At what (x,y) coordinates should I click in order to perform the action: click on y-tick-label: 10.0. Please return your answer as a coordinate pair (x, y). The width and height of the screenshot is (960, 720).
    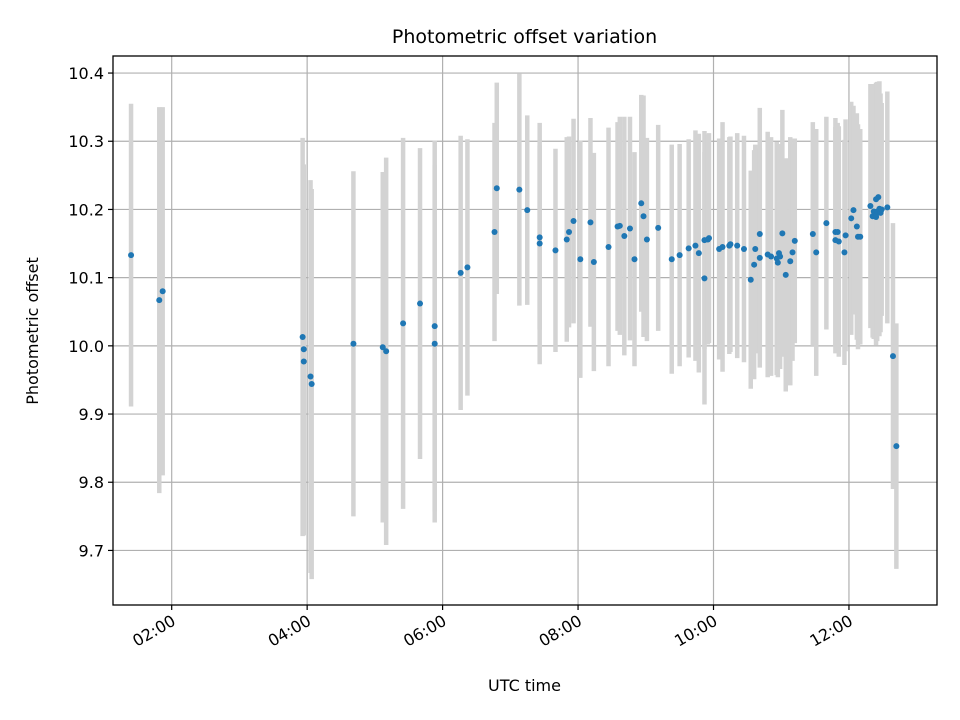
    Looking at the image, I should click on (86, 346).